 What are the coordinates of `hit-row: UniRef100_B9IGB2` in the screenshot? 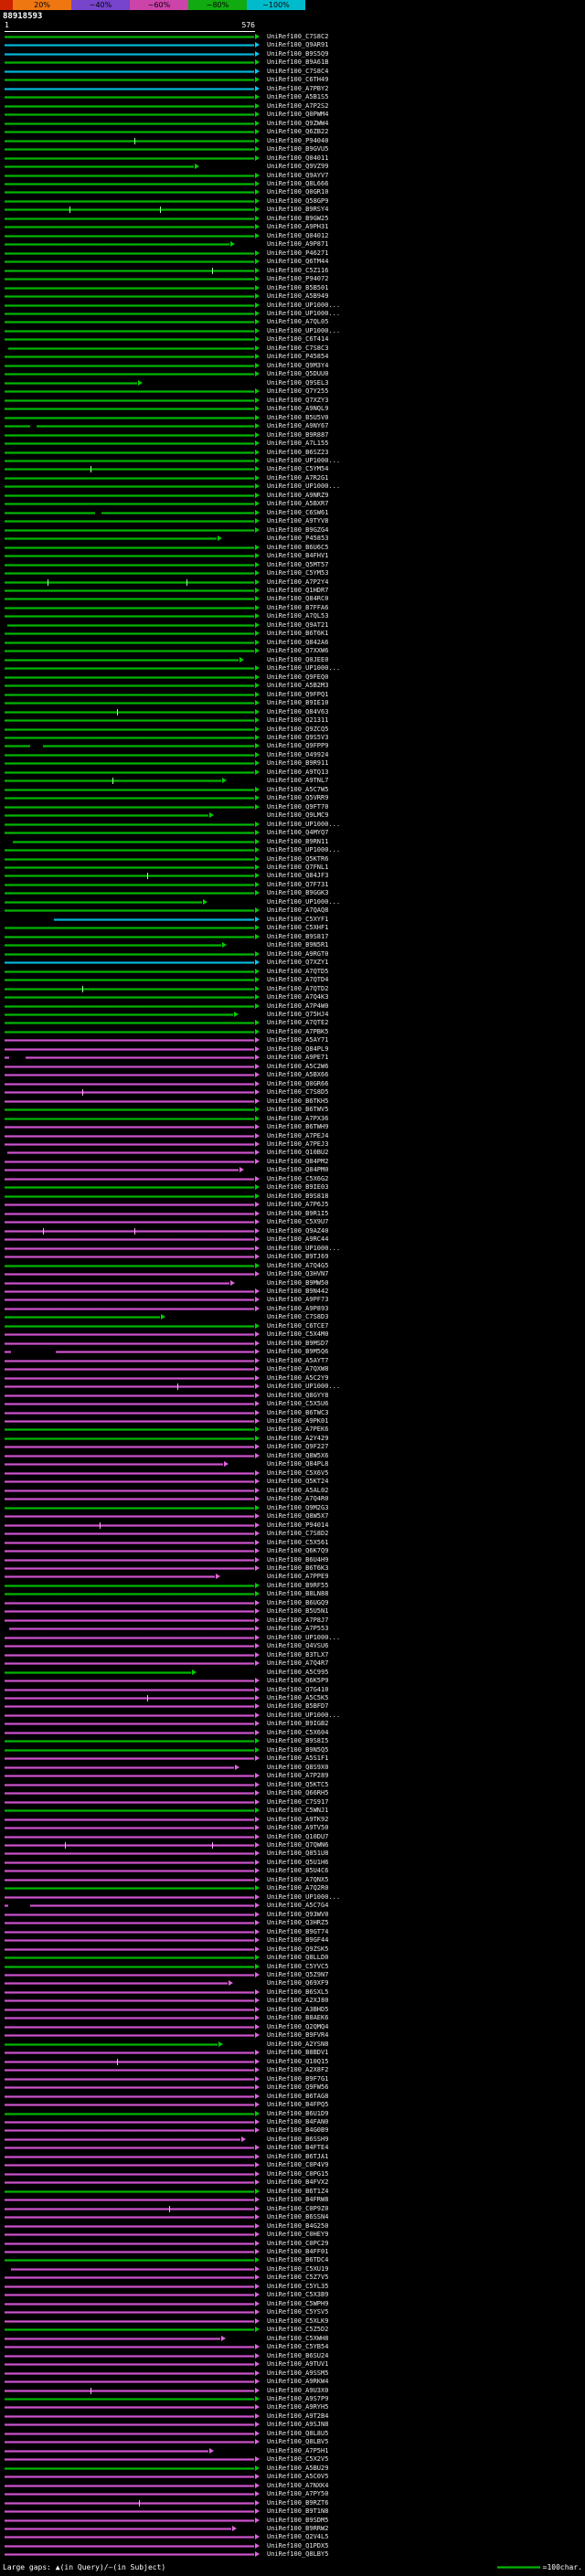 It's located at (293, 1724).